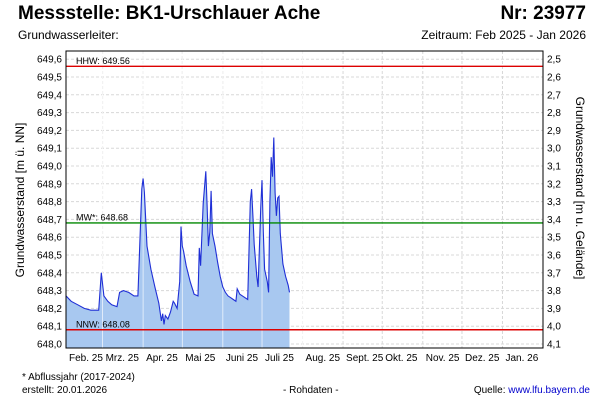 This screenshot has height=400, width=600. What do you see at coordinates (554, 327) in the screenshot?
I see `y-tick-label-right: 4,0` at bounding box center [554, 327].